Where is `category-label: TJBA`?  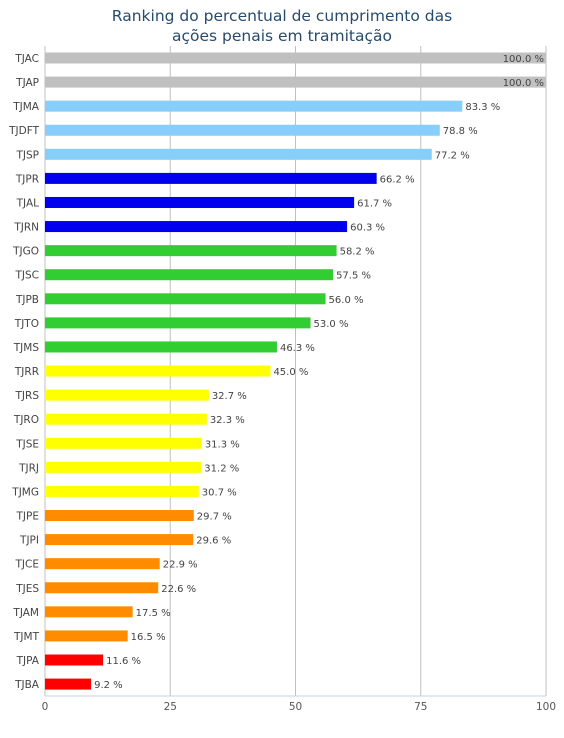 category-label: TJBA is located at coordinates (27, 685).